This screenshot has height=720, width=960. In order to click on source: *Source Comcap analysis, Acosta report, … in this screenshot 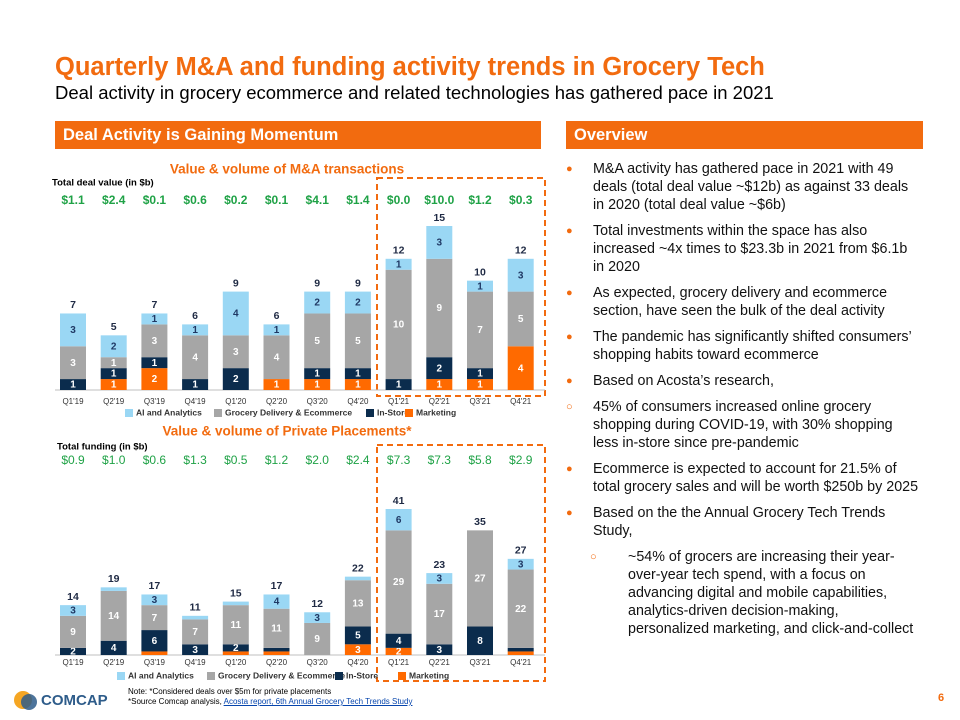, I will do `click(270, 702)`.